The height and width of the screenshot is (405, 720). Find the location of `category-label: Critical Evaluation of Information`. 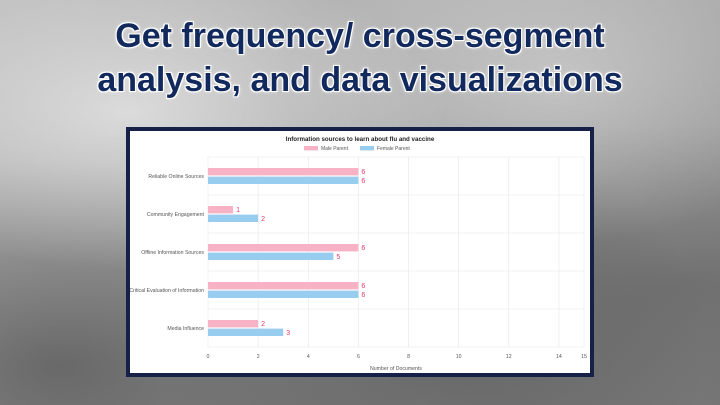

category-label: Critical Evaluation of Information is located at coordinates (167, 291).